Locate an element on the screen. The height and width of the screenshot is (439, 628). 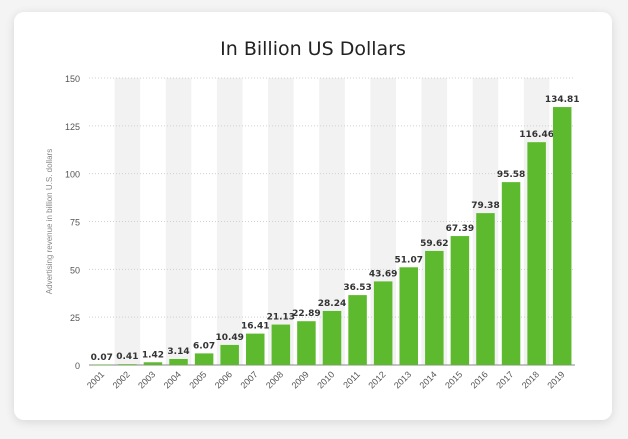
data-label: 43.69 is located at coordinates (383, 274).